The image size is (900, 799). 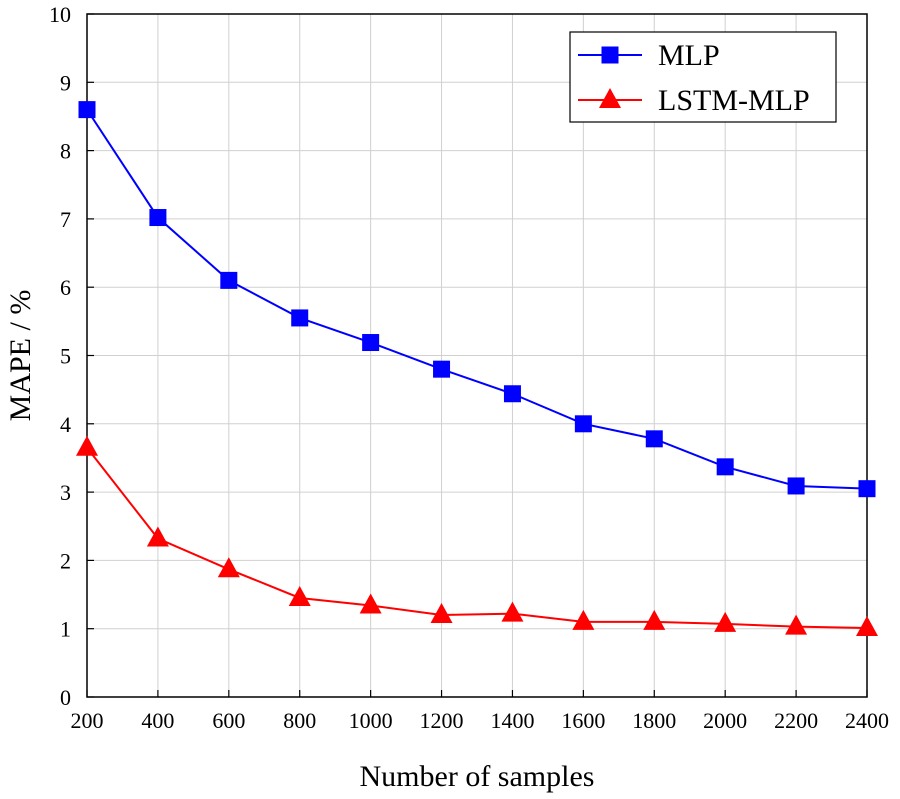 What do you see at coordinates (867, 720) in the screenshot?
I see `x-tick-label: 2400` at bounding box center [867, 720].